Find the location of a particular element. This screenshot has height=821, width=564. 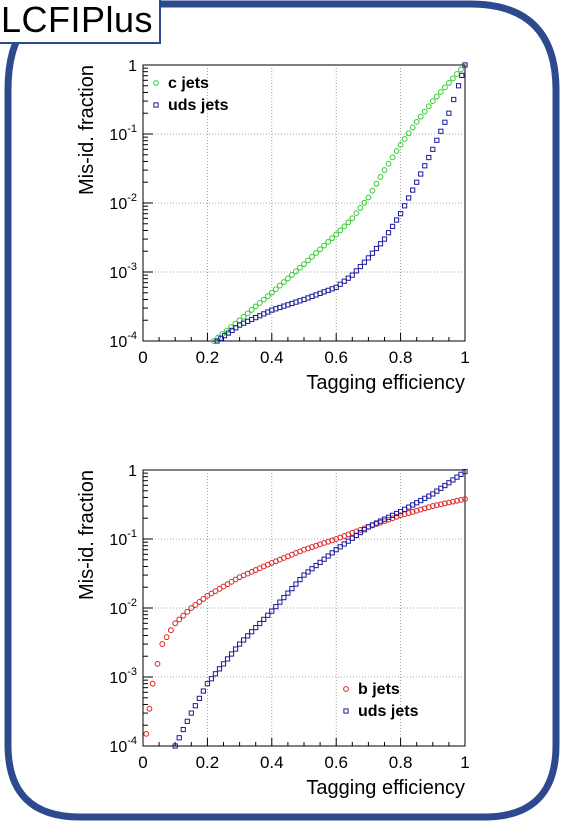

x-axis-label: Tagging efficiency is located at coordinates (385, 788).